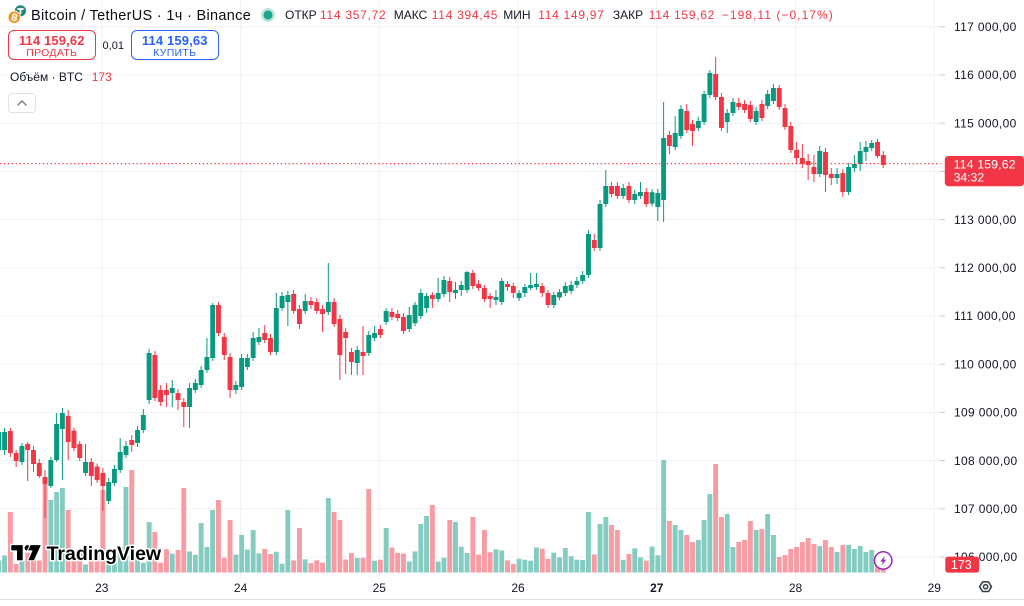  Describe the element at coordinates (380, 588) in the screenshot. I see `svg-text: 25` at that location.